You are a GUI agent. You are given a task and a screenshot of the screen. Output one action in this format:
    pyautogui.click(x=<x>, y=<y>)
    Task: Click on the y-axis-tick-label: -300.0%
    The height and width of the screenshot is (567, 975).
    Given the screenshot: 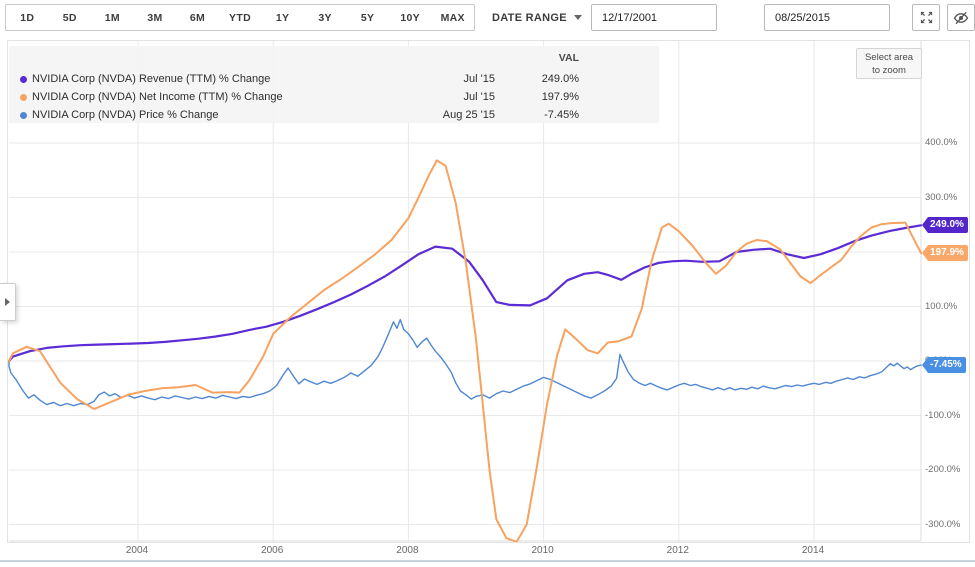 What is the action you would take?
    pyautogui.click(x=943, y=524)
    